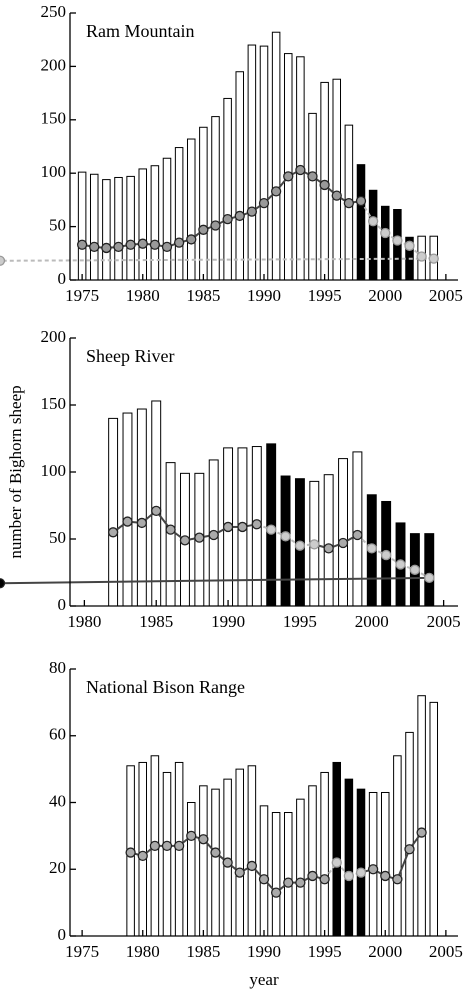  What do you see at coordinates (54, 470) in the screenshot?
I see `y-tick-label: 100` at bounding box center [54, 470].